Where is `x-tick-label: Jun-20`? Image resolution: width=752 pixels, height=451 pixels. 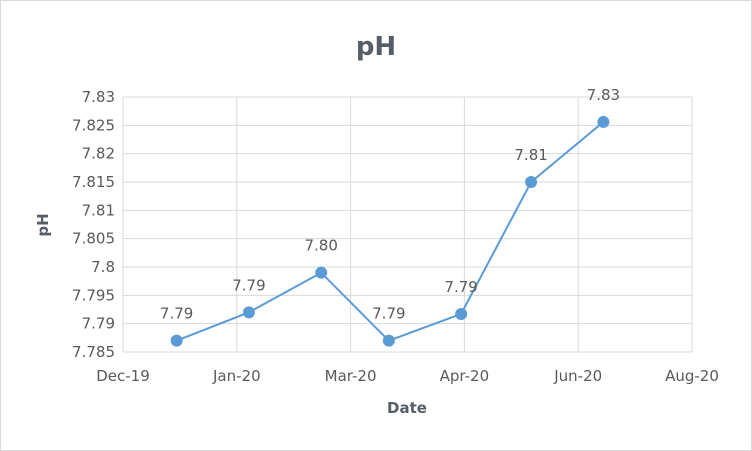 x-tick-label: Jun-20 is located at coordinates (577, 376).